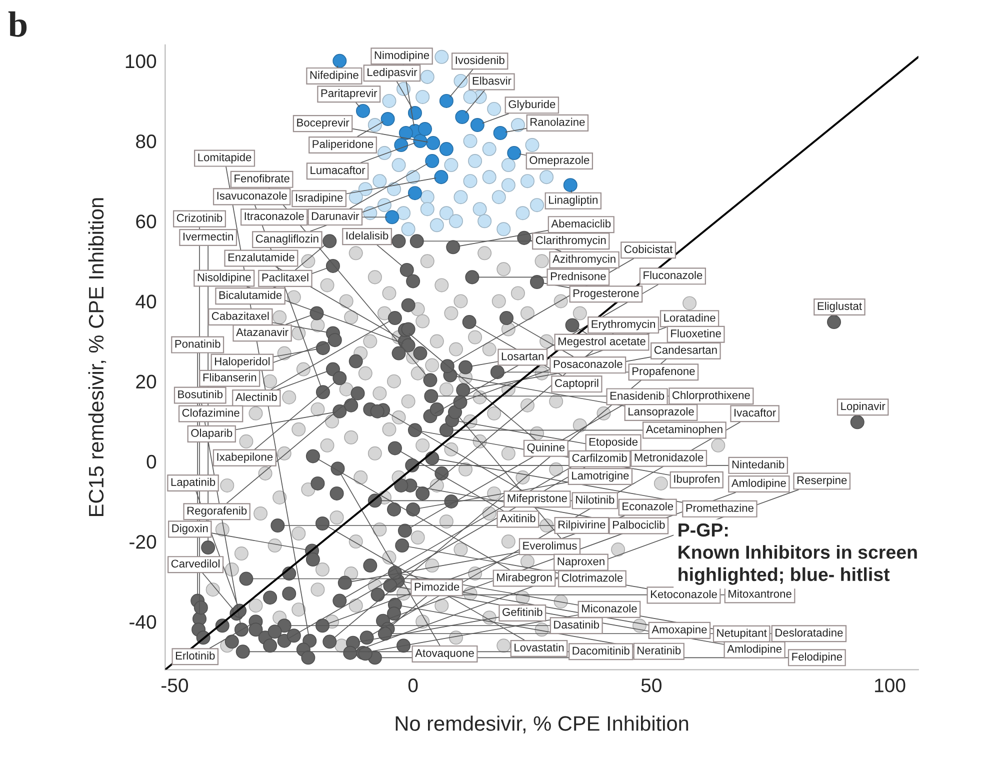 The image size is (995, 761). I want to click on annotation: Fluoxetine, so click(696, 333).